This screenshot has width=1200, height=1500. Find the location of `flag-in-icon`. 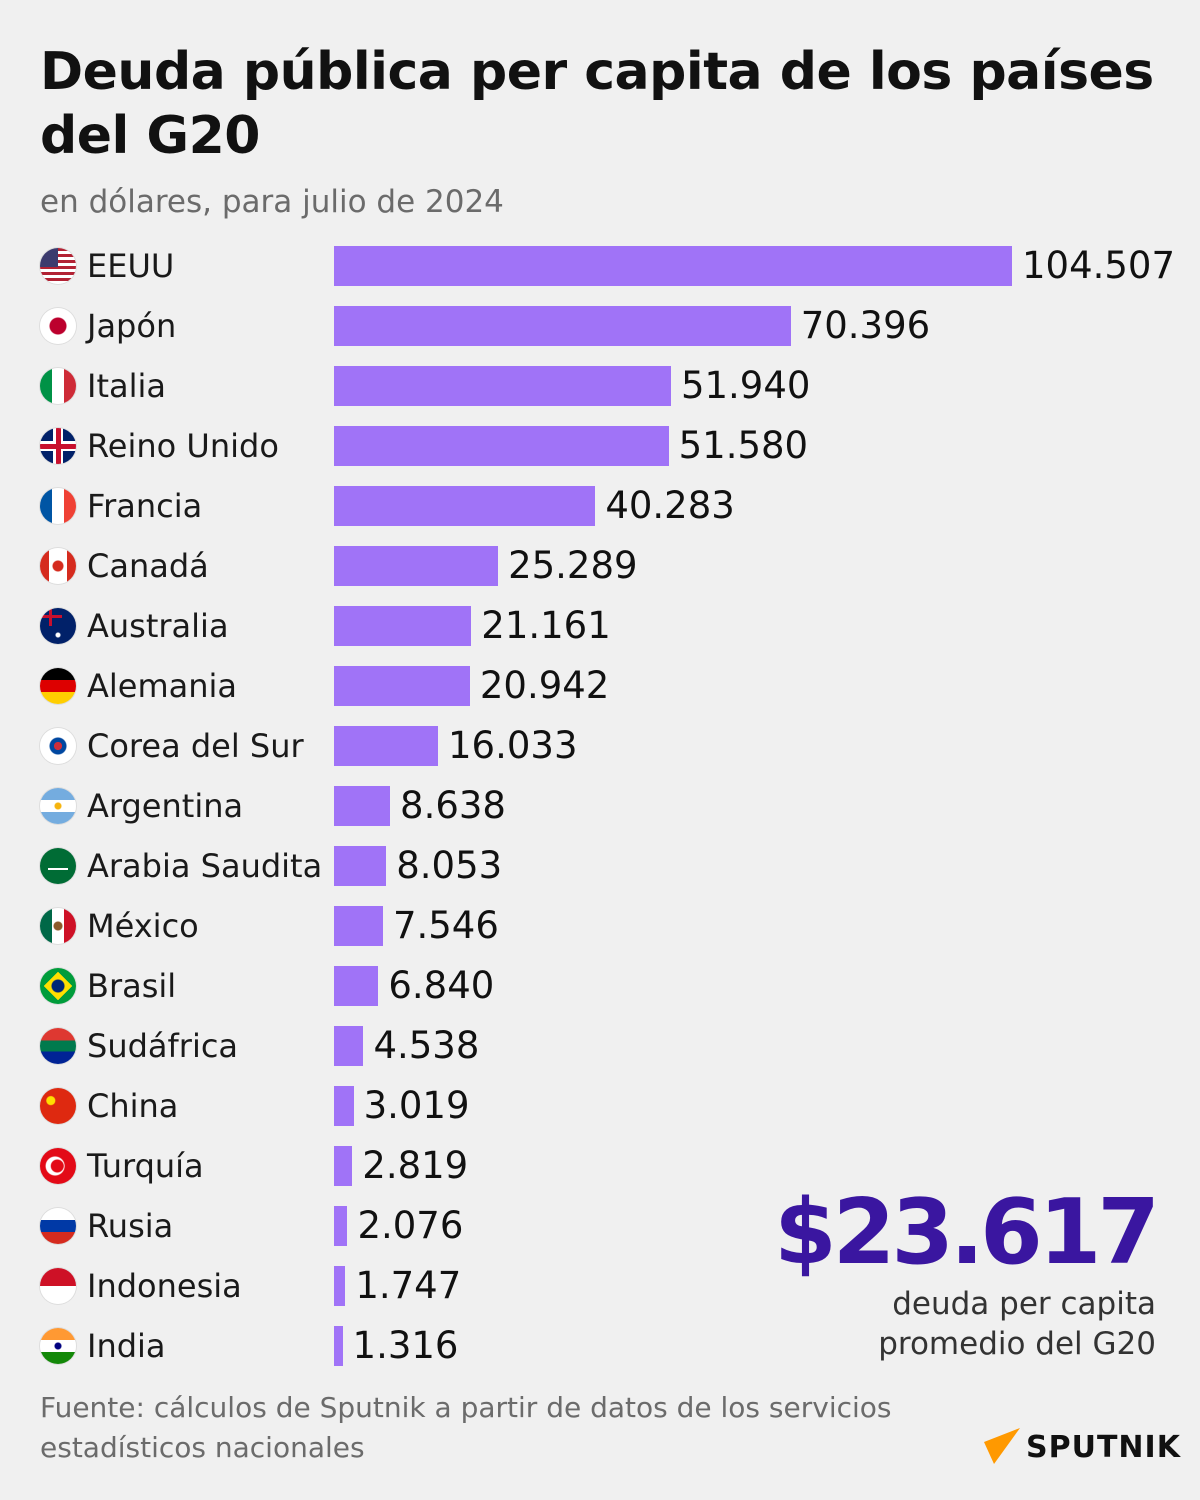

flag-in-icon is located at coordinates (58, 1346).